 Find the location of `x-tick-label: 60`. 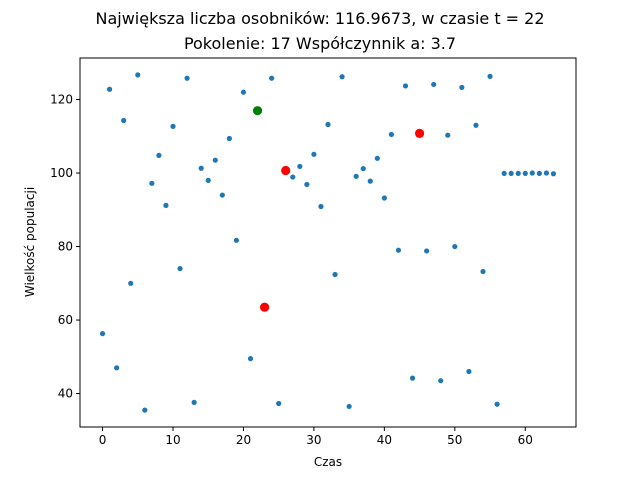

x-tick-label: 60 is located at coordinates (525, 440).